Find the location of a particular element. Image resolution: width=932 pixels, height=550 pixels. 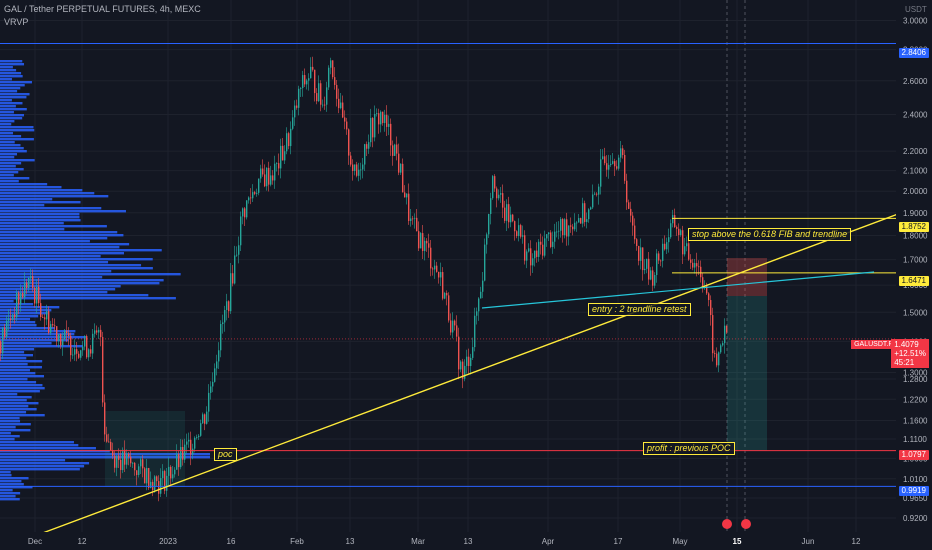

poc-annotation: poc is located at coordinates (225, 454).